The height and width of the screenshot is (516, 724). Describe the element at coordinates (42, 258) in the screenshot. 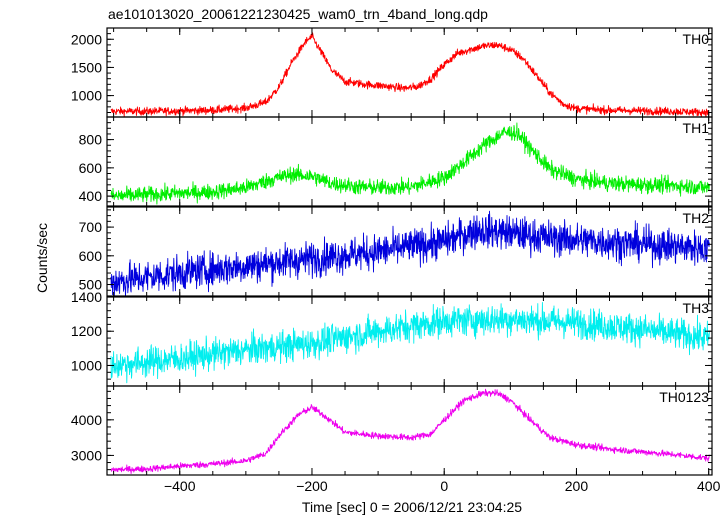

I see `y-axis-label: Counts/sec` at that location.